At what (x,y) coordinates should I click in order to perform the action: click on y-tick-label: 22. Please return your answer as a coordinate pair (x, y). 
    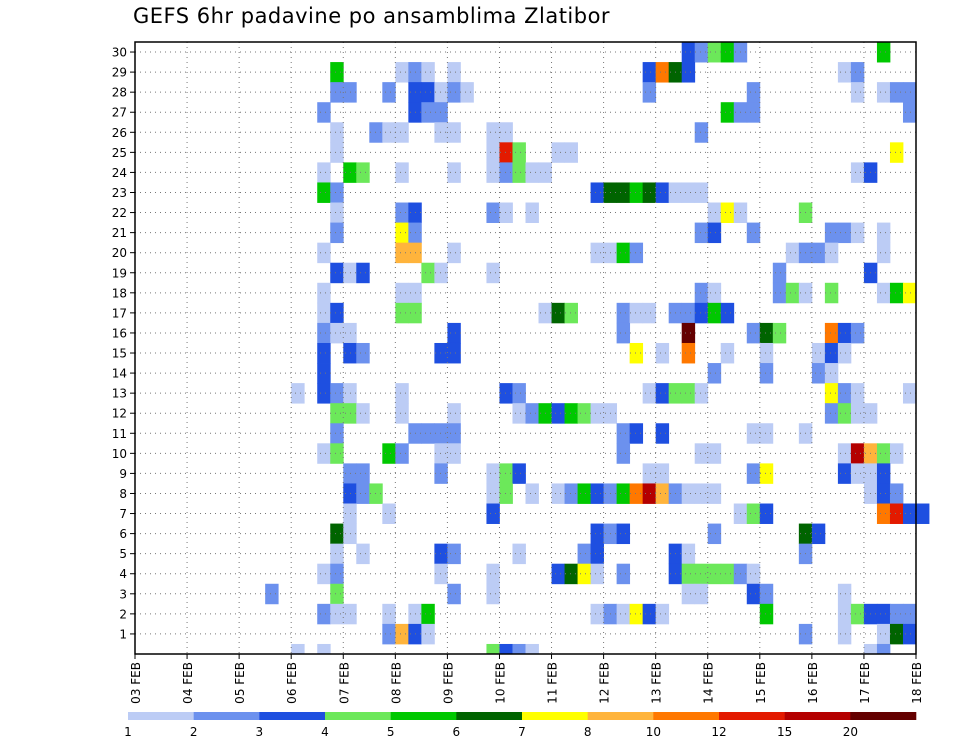
    Looking at the image, I should click on (119, 213).